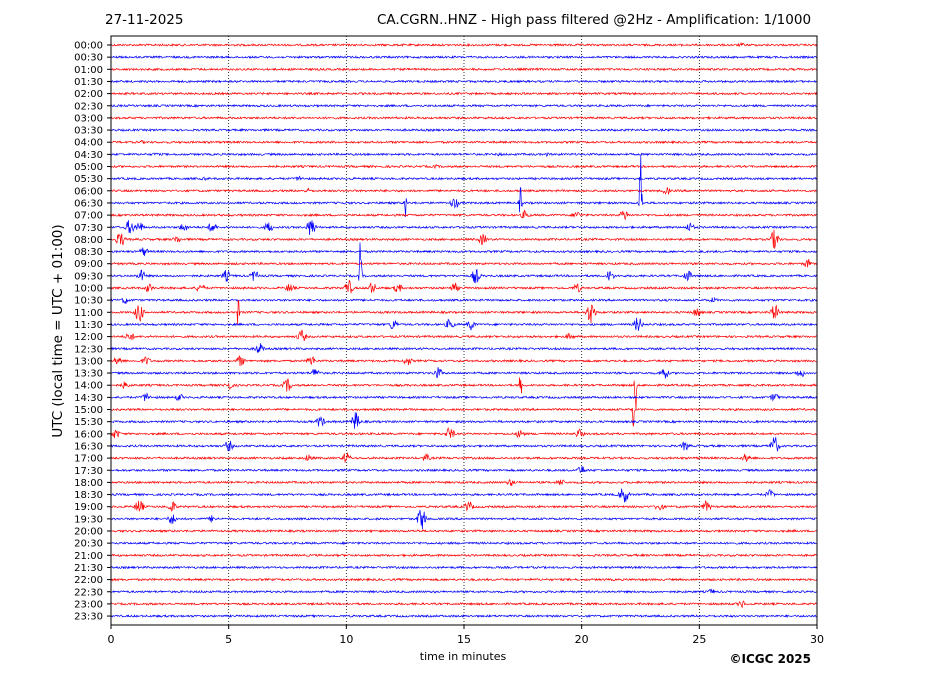 This screenshot has height=696, width=927. I want to click on trace-row-2030, so click(463, 543).